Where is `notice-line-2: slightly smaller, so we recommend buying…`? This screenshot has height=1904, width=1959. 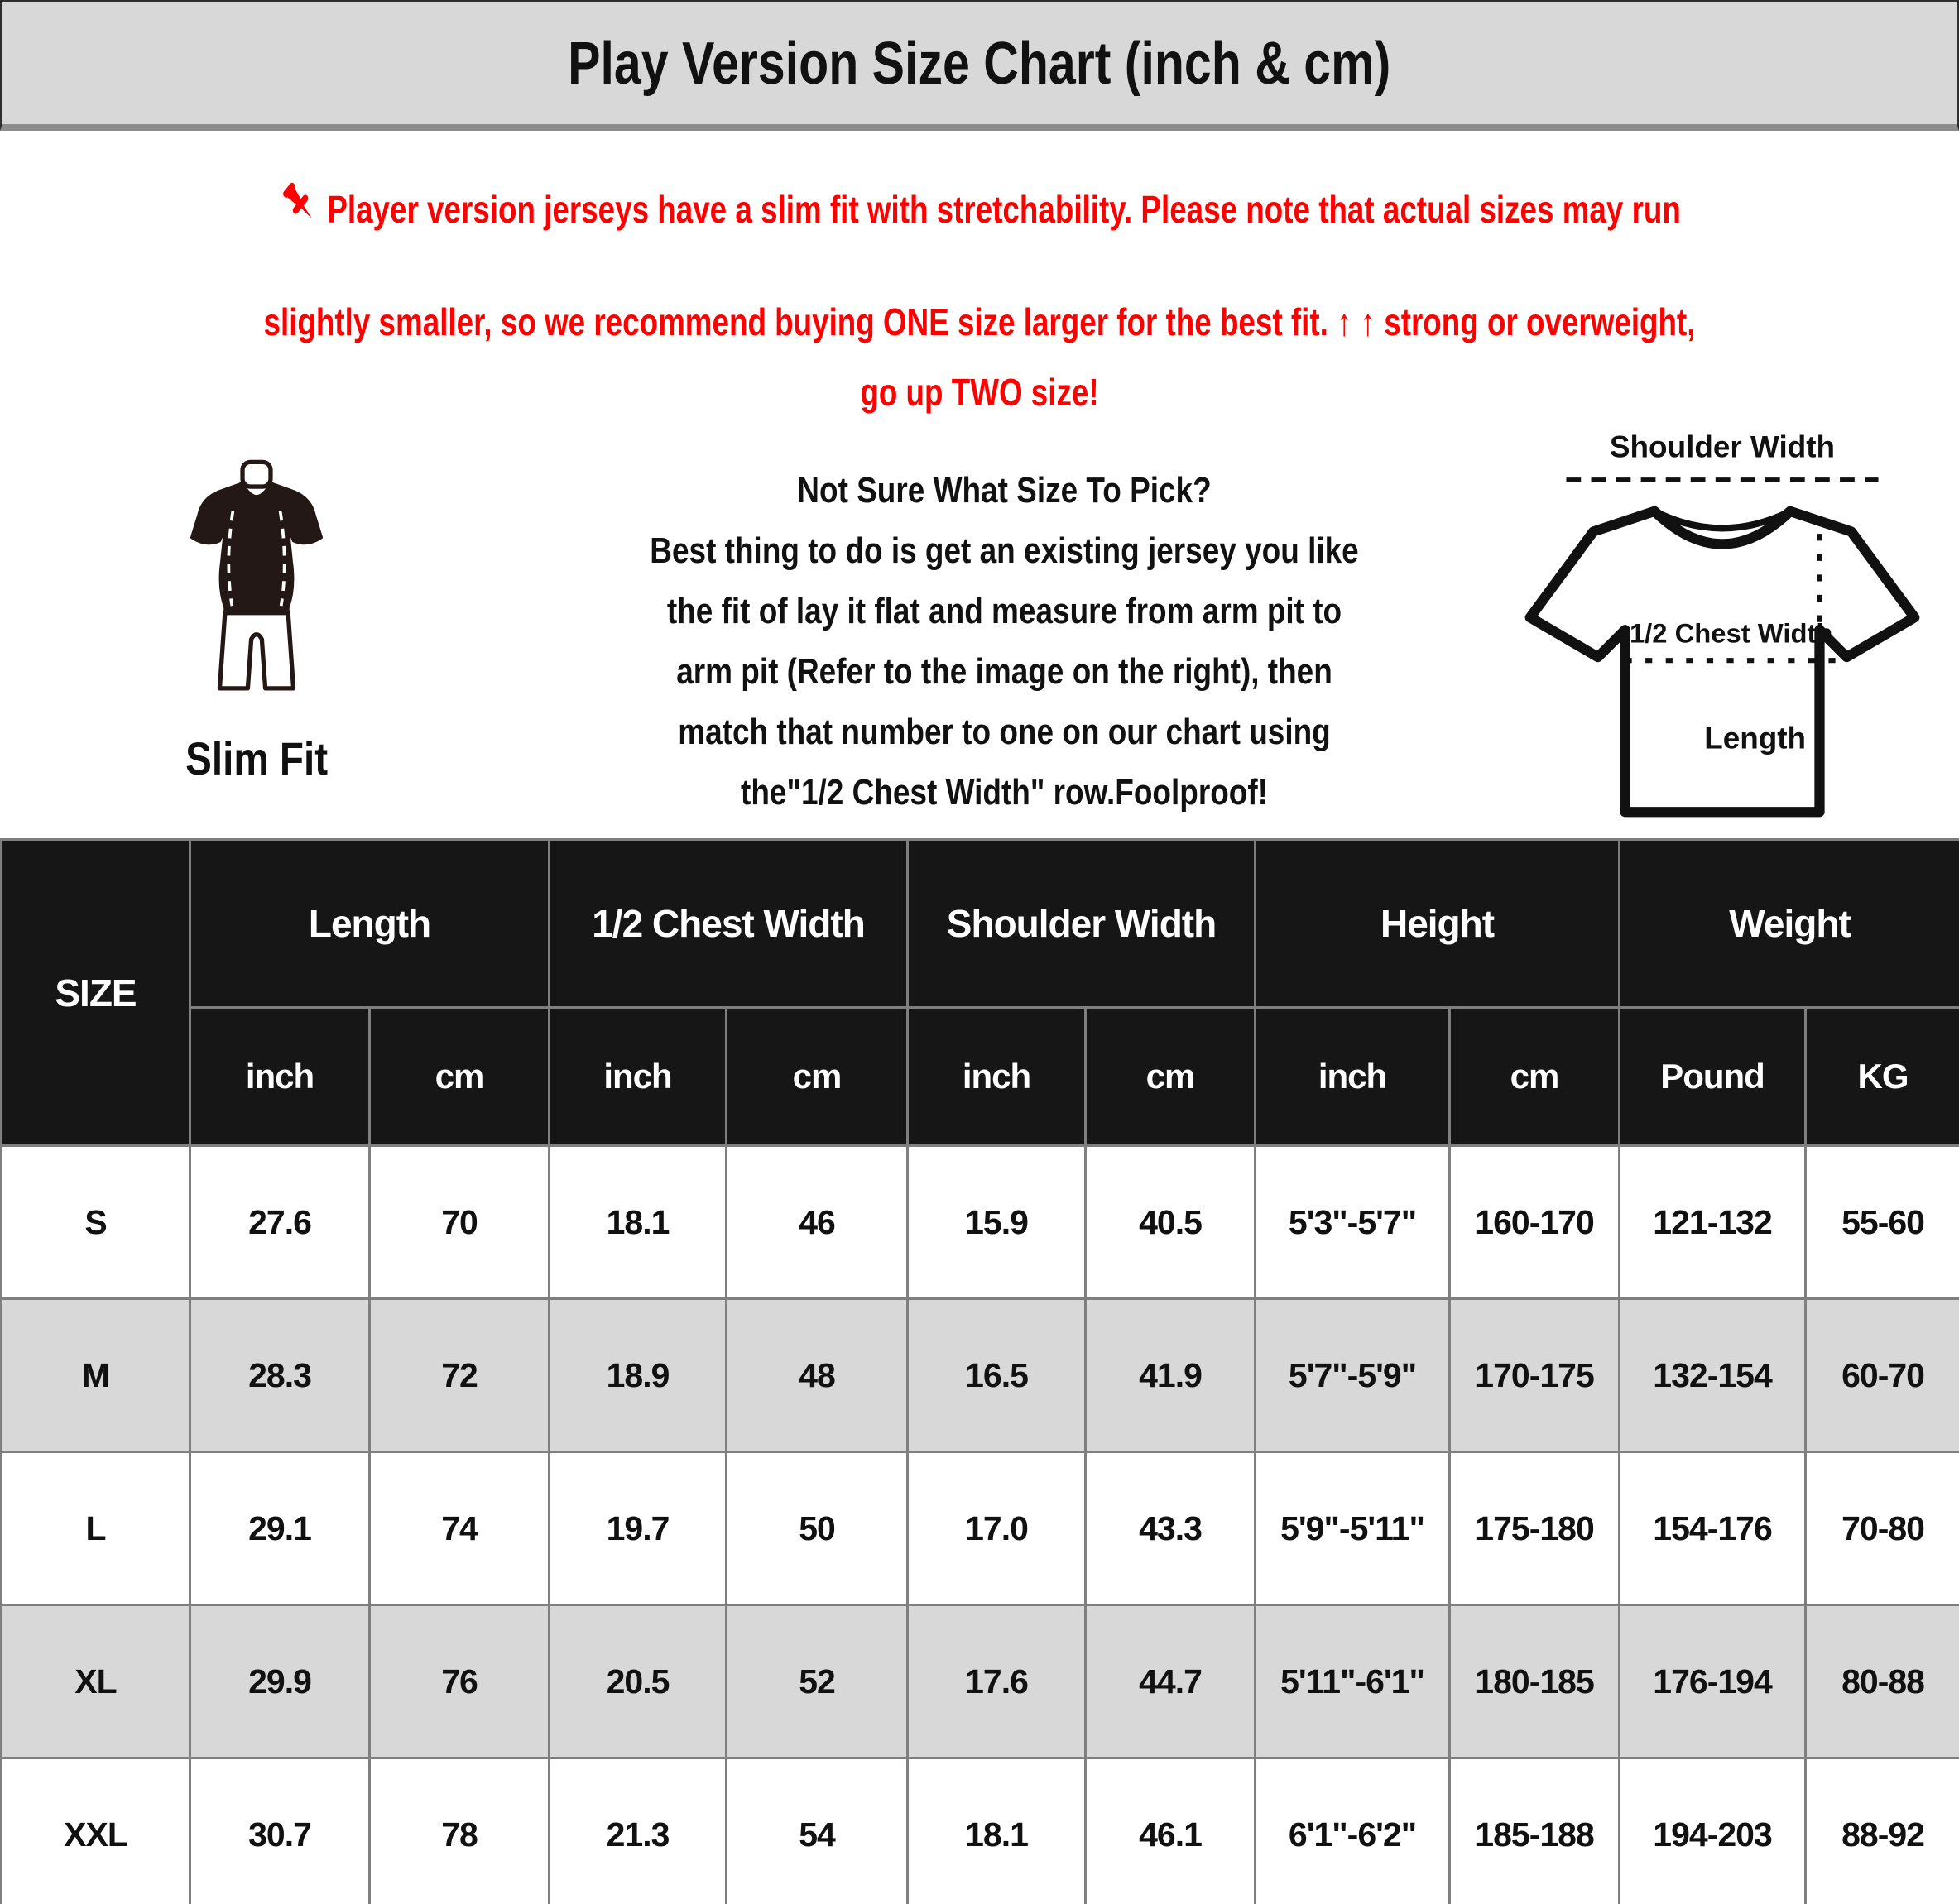
notice-line-2: slightly smaller, so we recommend buying… is located at coordinates (979, 321).